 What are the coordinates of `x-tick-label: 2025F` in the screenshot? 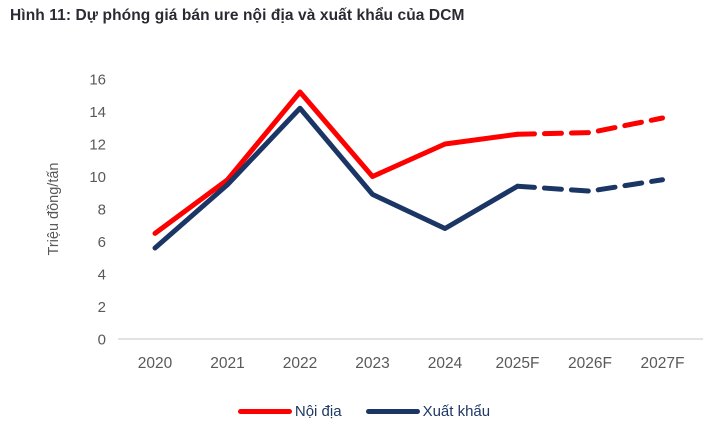 It's located at (518, 363).